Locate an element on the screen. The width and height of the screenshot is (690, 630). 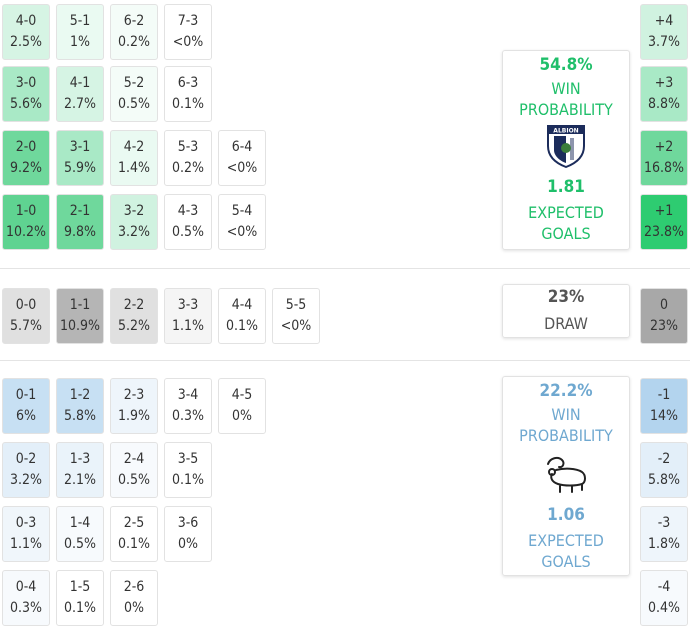
draw-prob: 23% is located at coordinates (566, 297).